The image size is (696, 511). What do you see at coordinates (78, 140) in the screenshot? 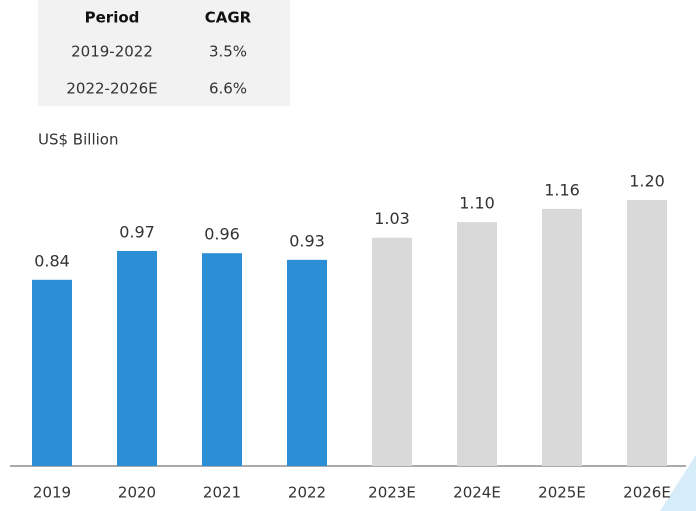
I see `y-axis-label: US$ Billion` at bounding box center [78, 140].